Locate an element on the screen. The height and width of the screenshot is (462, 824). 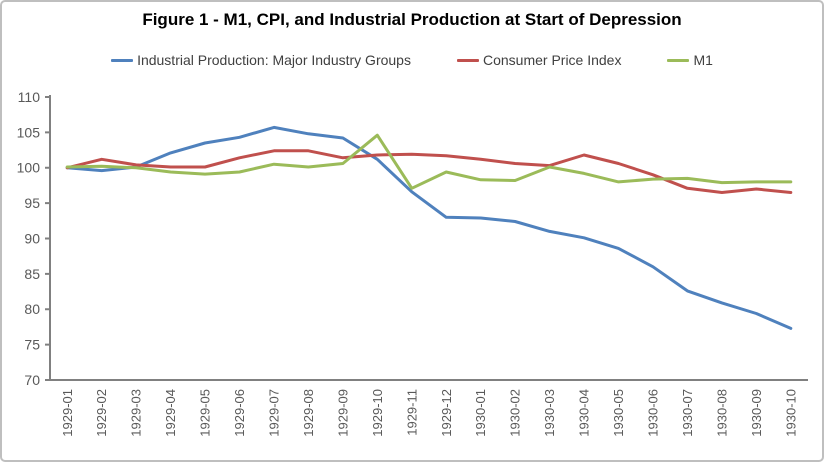
x-axis-label: 1929-07 is located at coordinates (274, 413).